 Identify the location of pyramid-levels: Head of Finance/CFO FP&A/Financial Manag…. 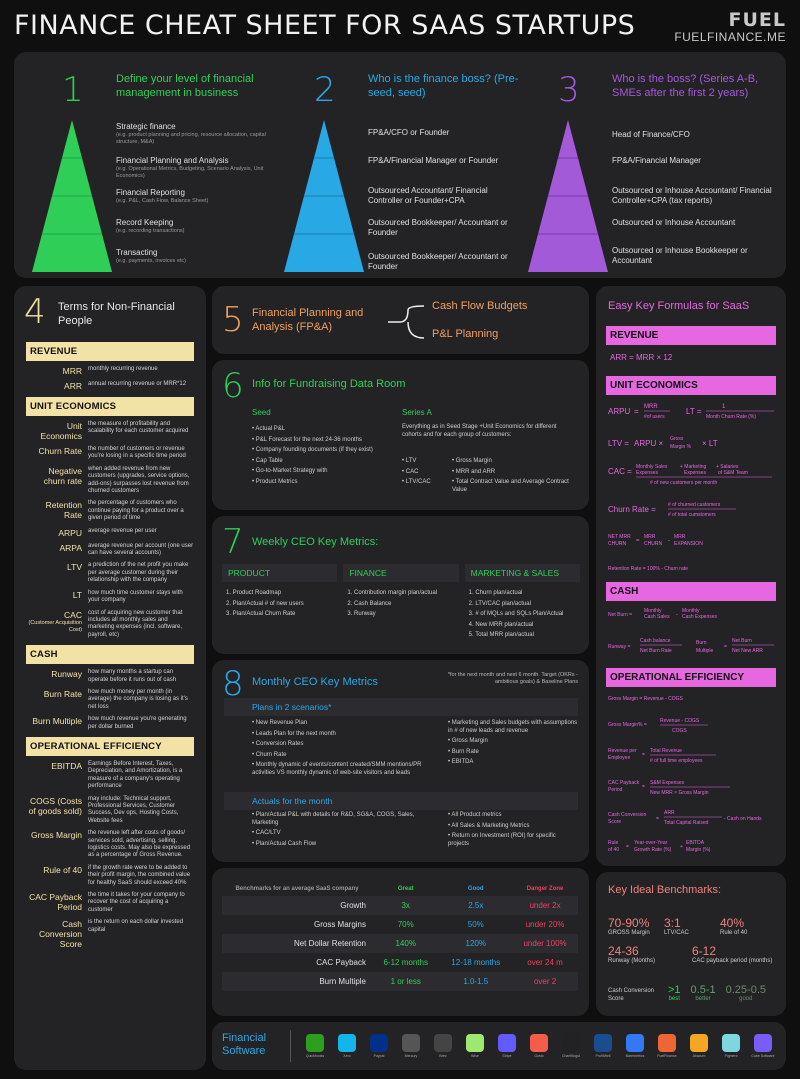
(694, 200).